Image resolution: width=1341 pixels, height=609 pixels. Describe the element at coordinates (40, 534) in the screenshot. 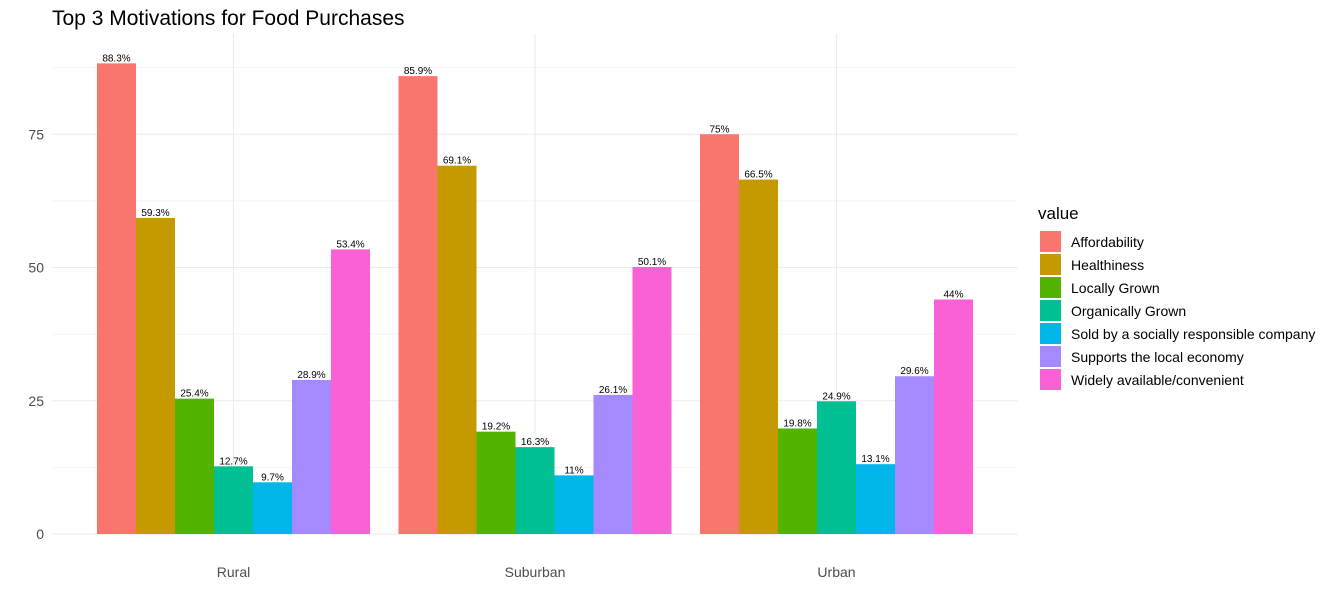

I see `y-tick-label: 0` at that location.